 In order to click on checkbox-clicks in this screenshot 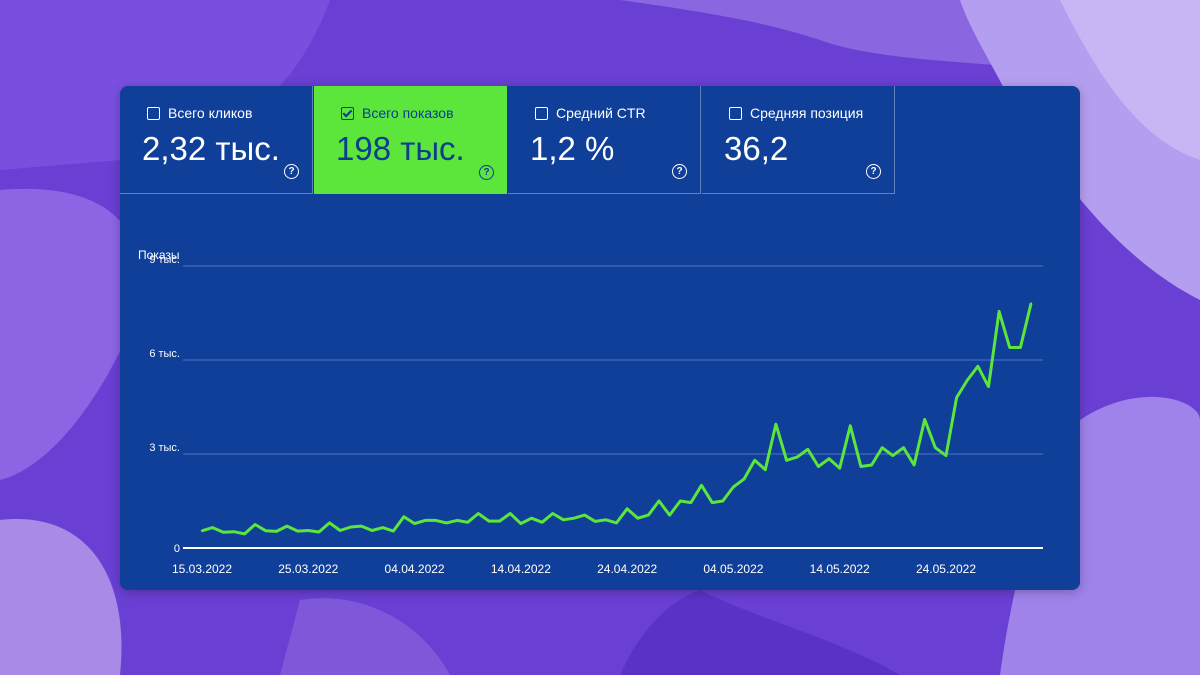, I will do `click(153, 113)`.